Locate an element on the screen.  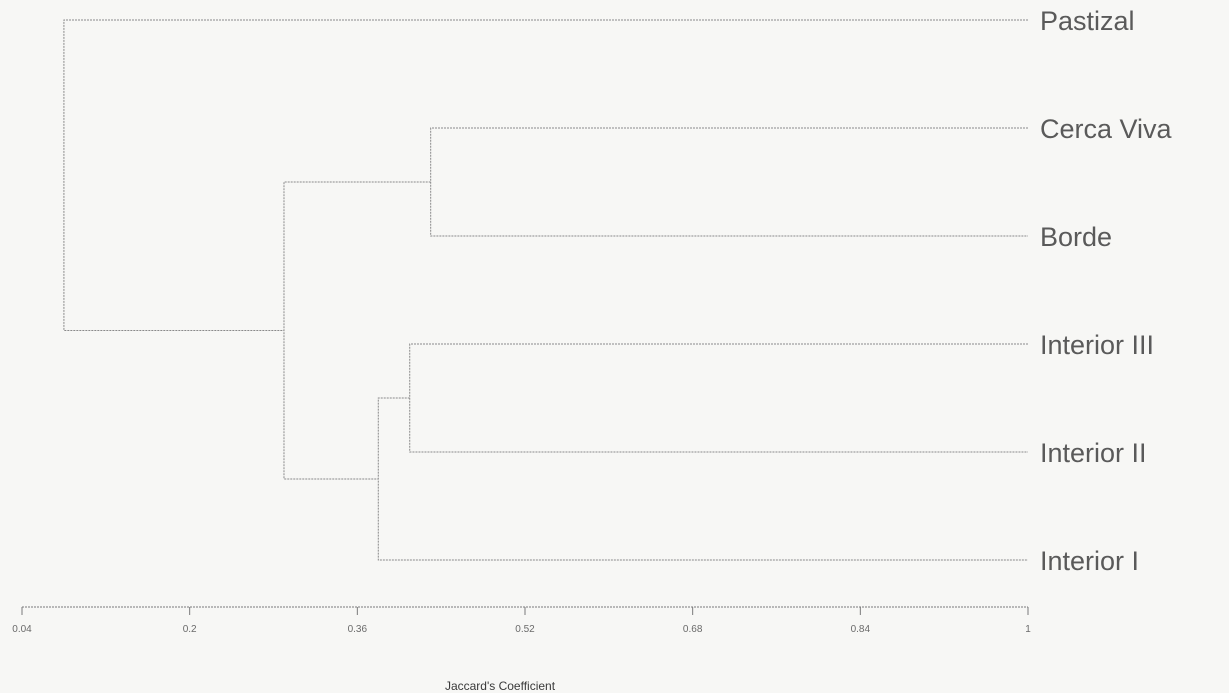
x-tick-label: 1 is located at coordinates (1028, 629).